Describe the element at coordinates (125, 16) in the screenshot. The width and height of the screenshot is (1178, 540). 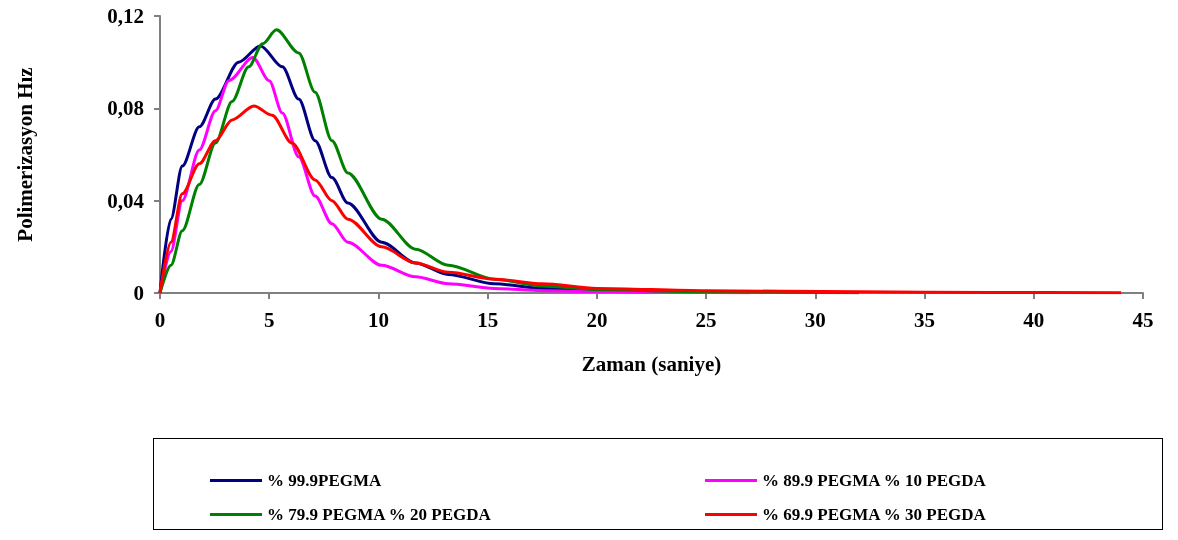
I see `y-tick-label: 0,12` at that location.